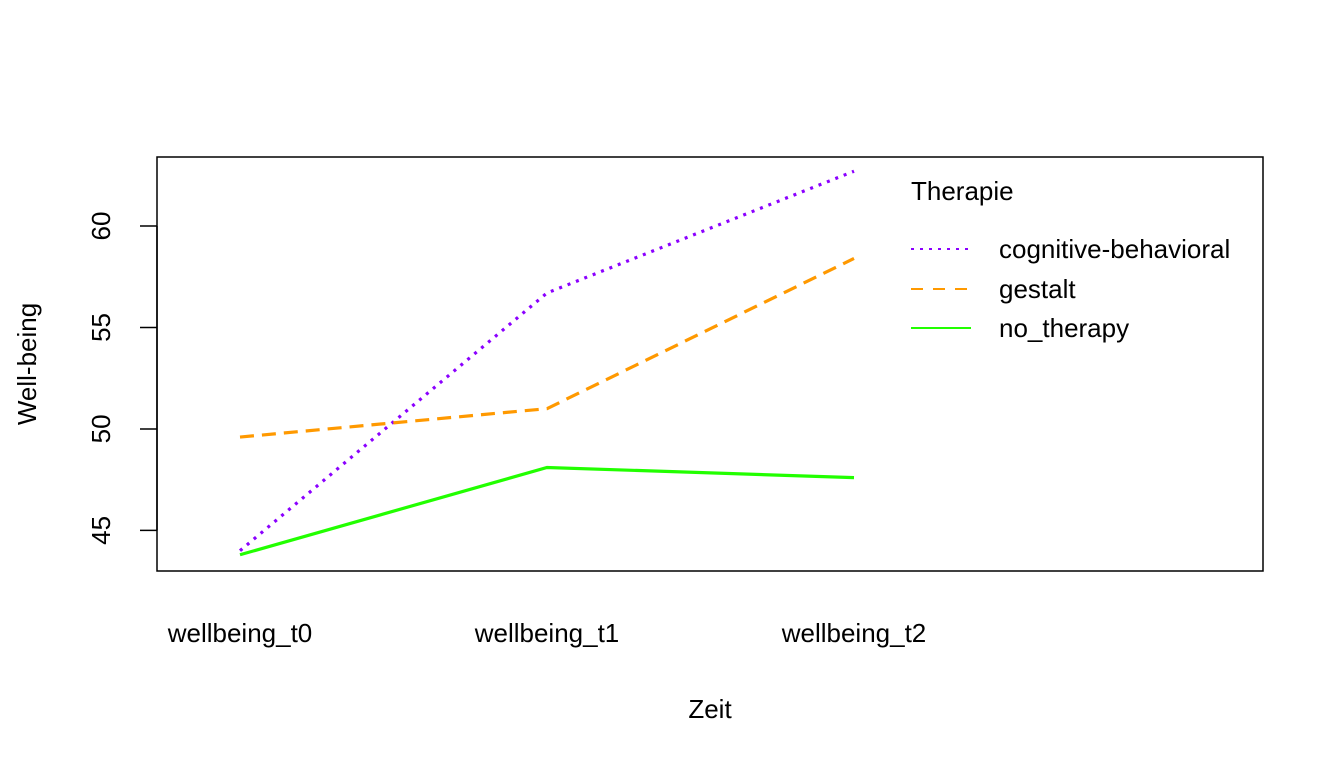  What do you see at coordinates (710, 709) in the screenshot?
I see `x-axis-label: Zeit` at bounding box center [710, 709].